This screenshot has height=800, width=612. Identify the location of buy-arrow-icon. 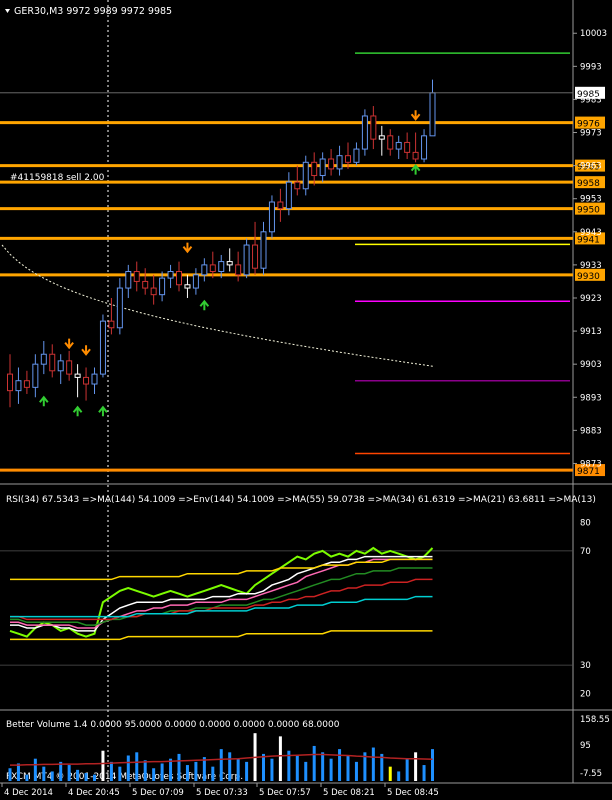
(44, 401).